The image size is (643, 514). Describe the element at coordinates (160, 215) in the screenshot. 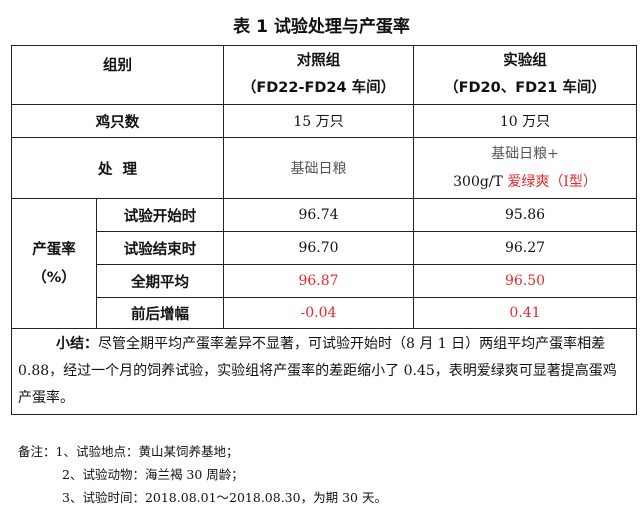

I see `rate-row-label: 试验开始时` at that location.